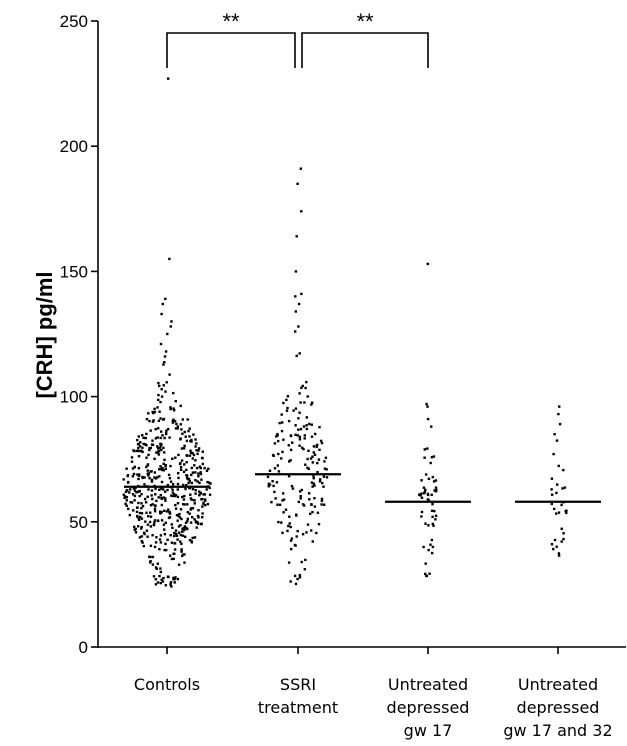  I want to click on y-tick-label: 200, so click(74, 146).